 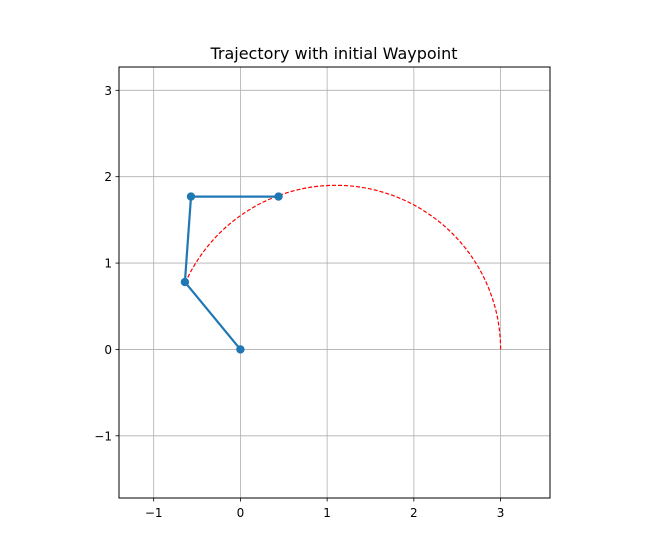 I want to click on y-tick-label: 2, so click(x=108, y=177).